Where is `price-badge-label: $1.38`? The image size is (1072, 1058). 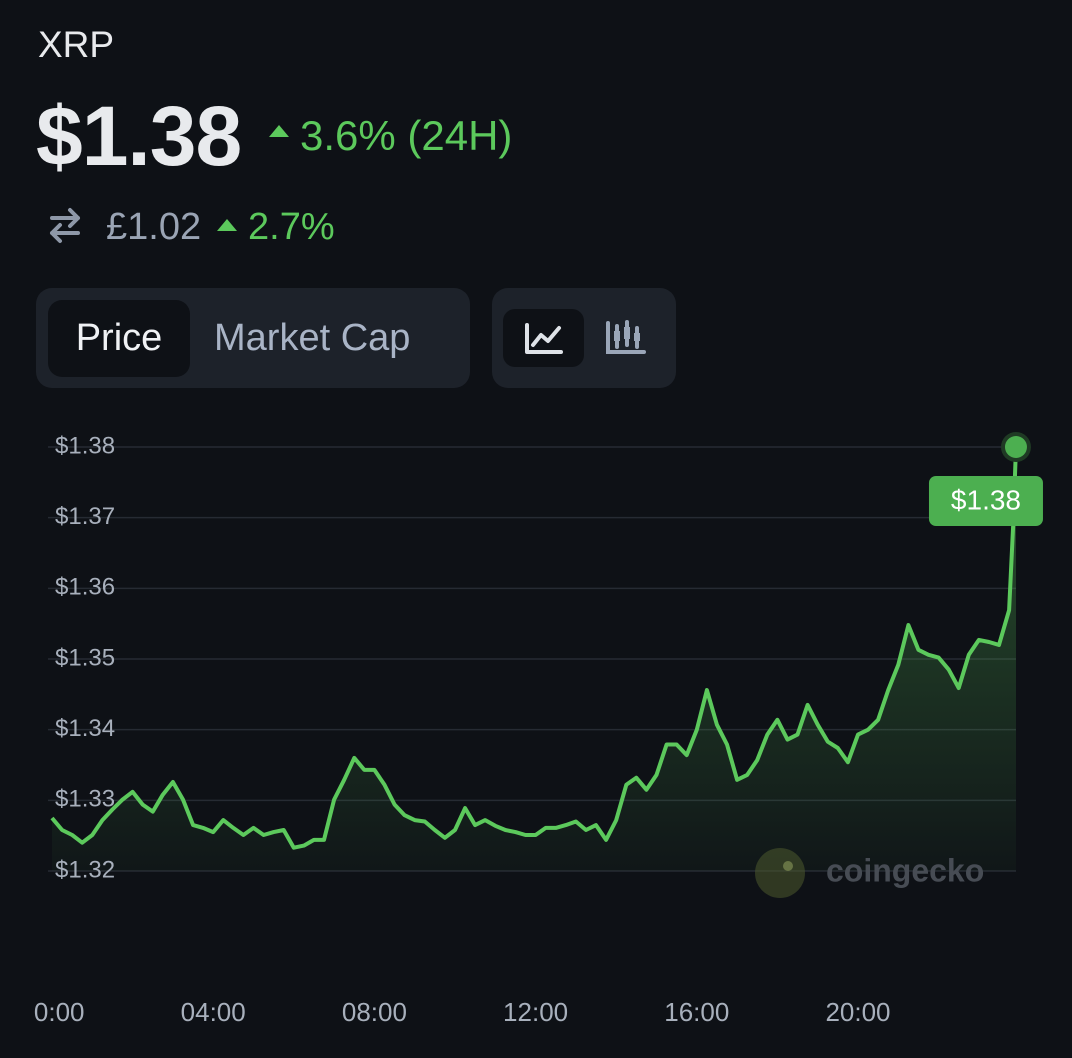 price-badge-label: $1.38 is located at coordinates (986, 499).